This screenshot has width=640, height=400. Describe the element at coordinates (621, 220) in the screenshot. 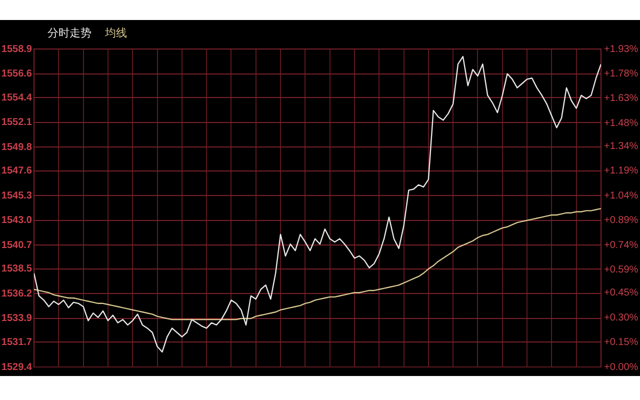

I see `y2-tick-label: +0.89%` at that location.